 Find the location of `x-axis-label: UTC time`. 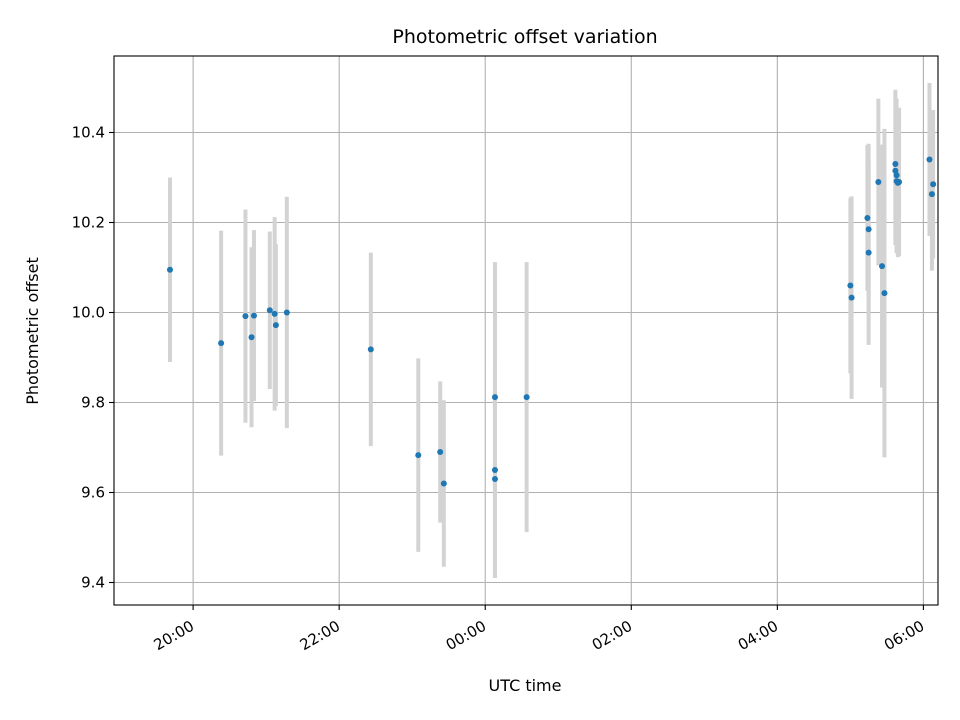

x-axis-label: UTC time is located at coordinates (525, 685).